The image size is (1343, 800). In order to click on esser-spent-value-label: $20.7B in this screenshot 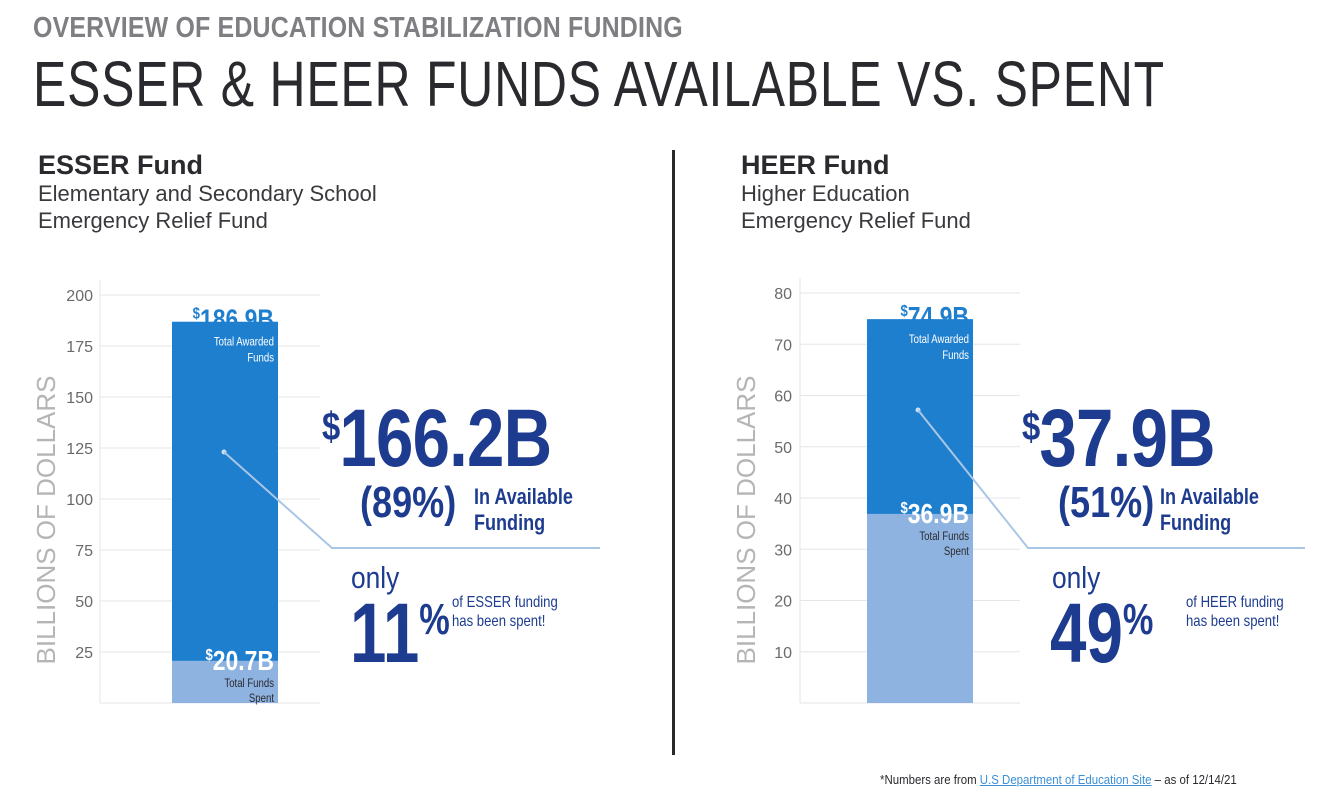, I will do `click(239, 661)`.